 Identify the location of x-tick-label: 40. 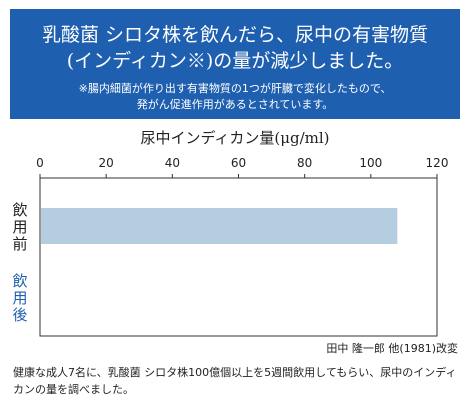
(172, 163).